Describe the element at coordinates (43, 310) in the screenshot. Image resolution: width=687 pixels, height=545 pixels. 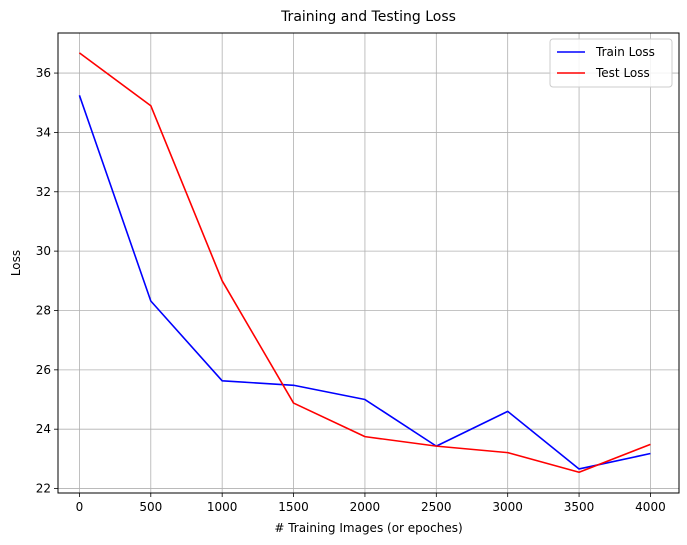
I see `y-tick-label: 28` at that location.